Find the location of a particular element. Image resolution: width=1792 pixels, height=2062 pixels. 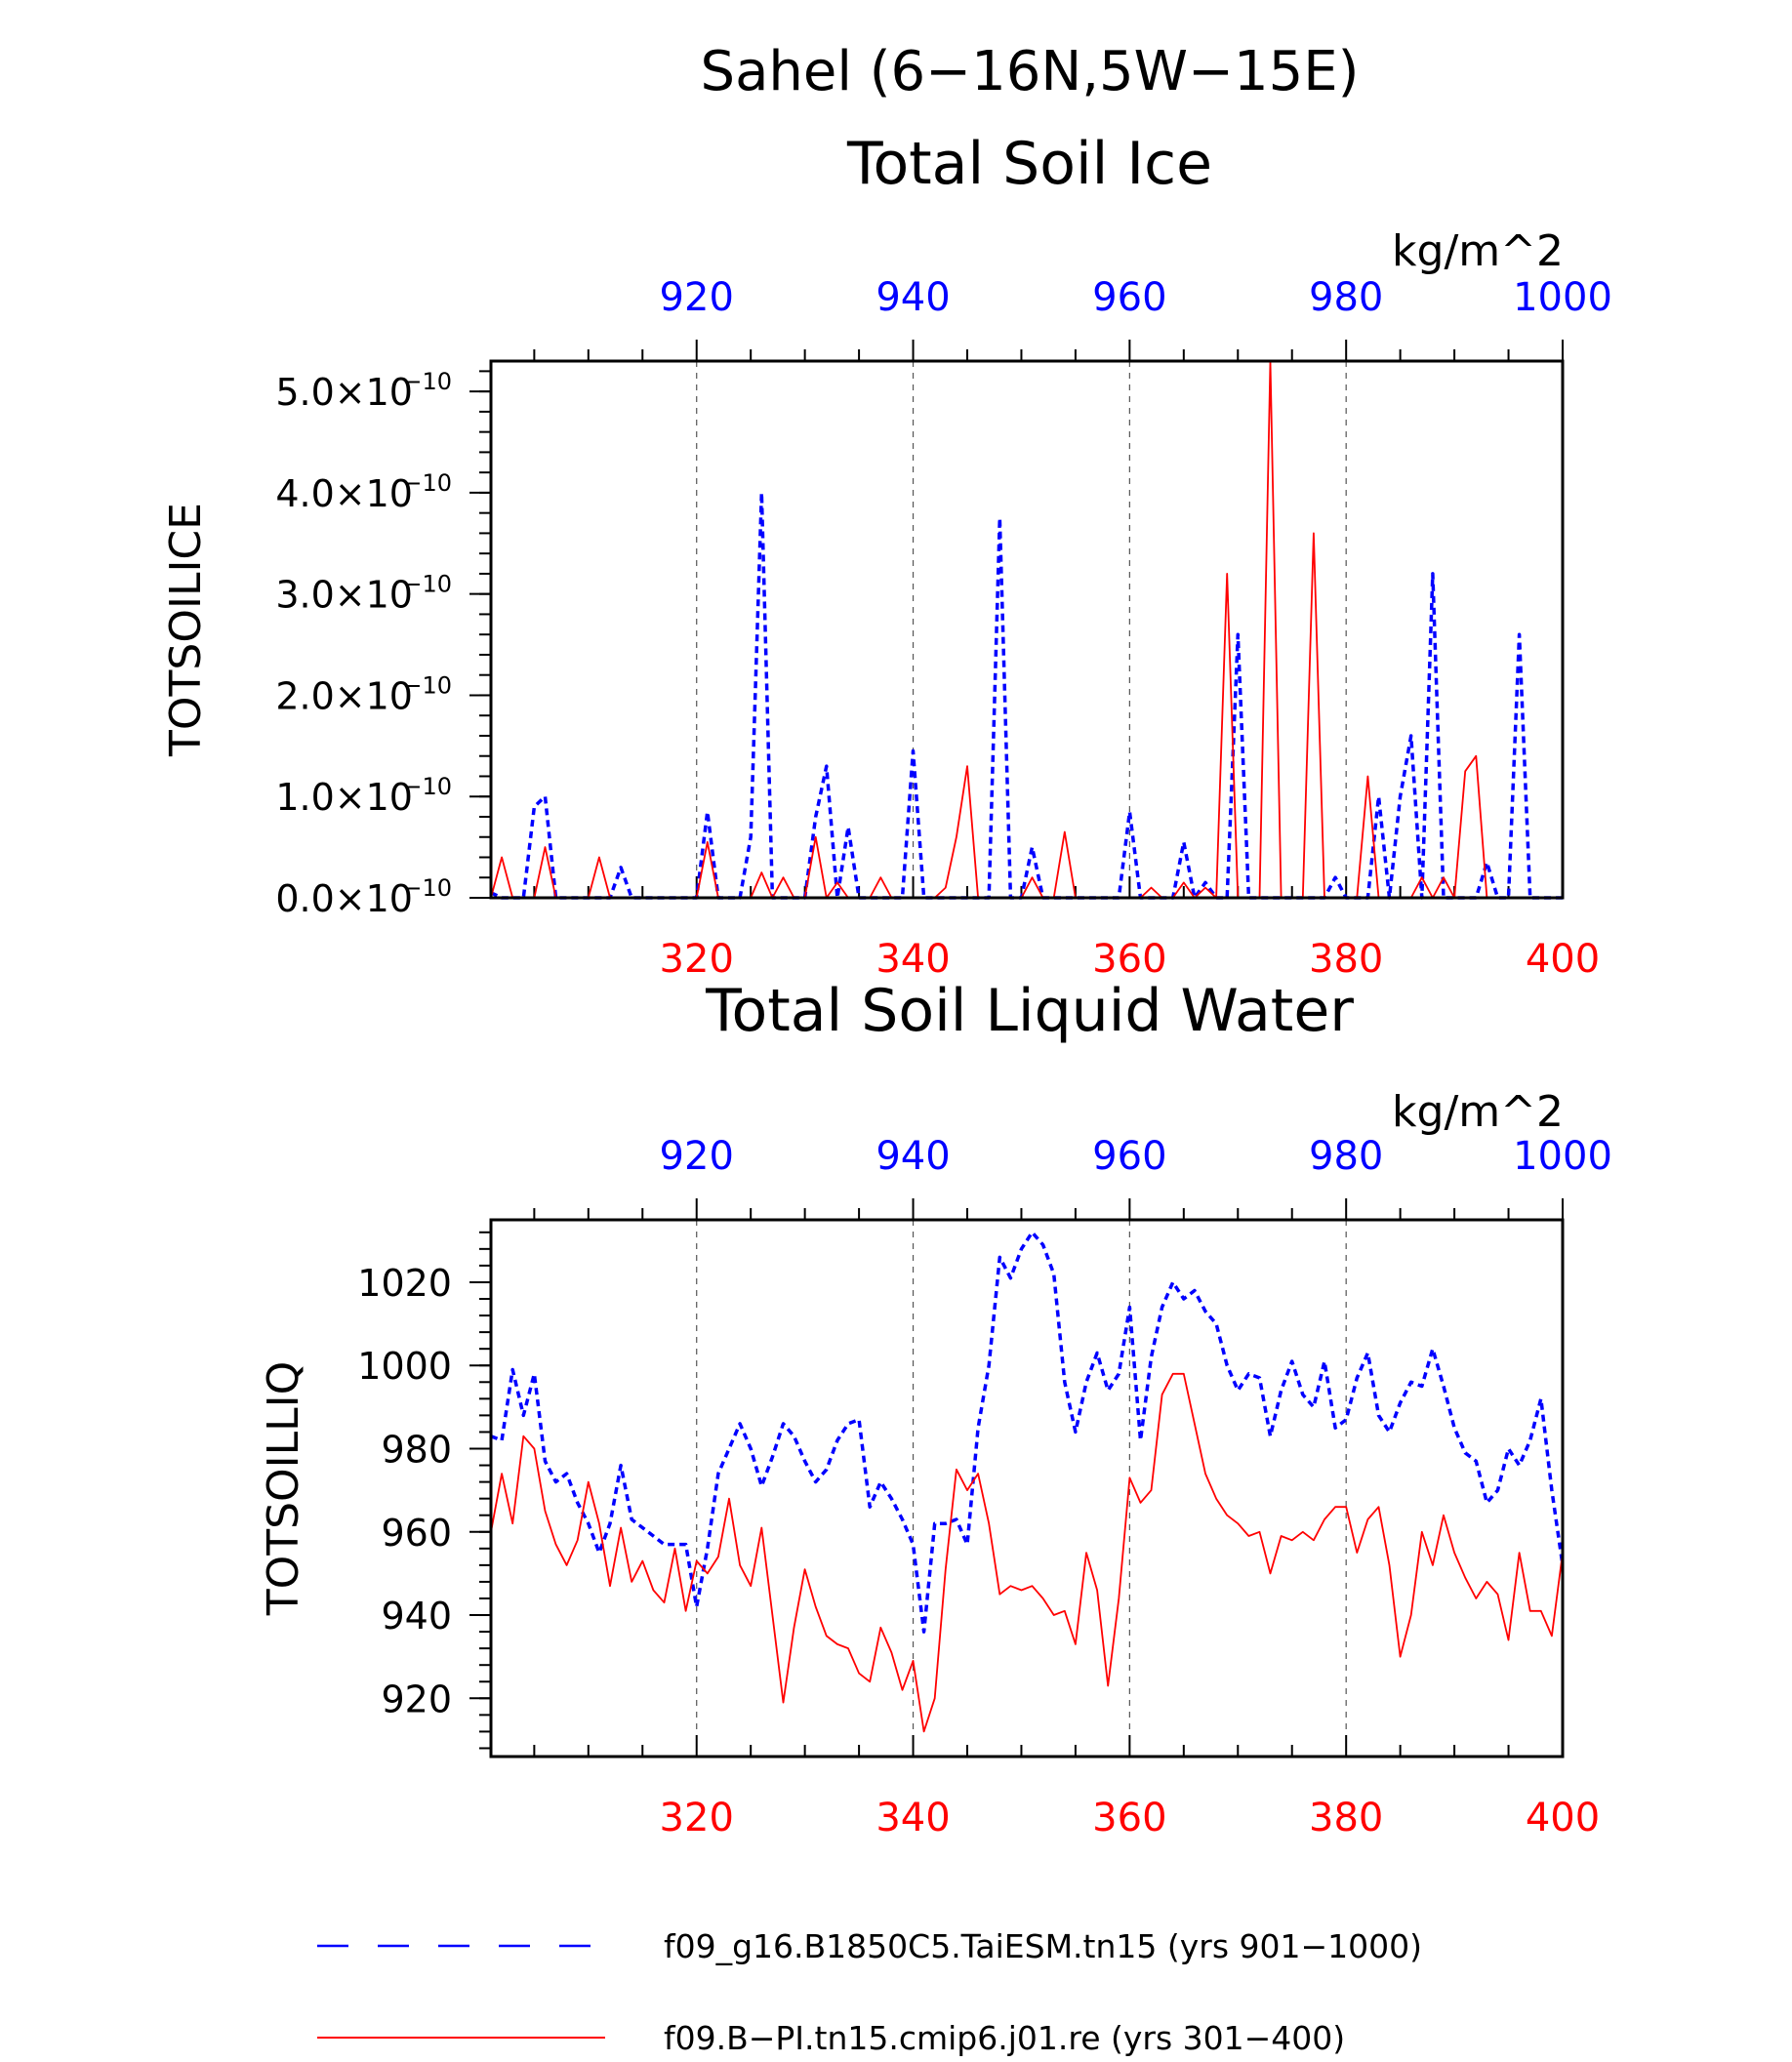

legend-label-red: f09.B−PI.tn15.cmip6.j01.re (yrs 301−400) is located at coordinates (1004, 2038).